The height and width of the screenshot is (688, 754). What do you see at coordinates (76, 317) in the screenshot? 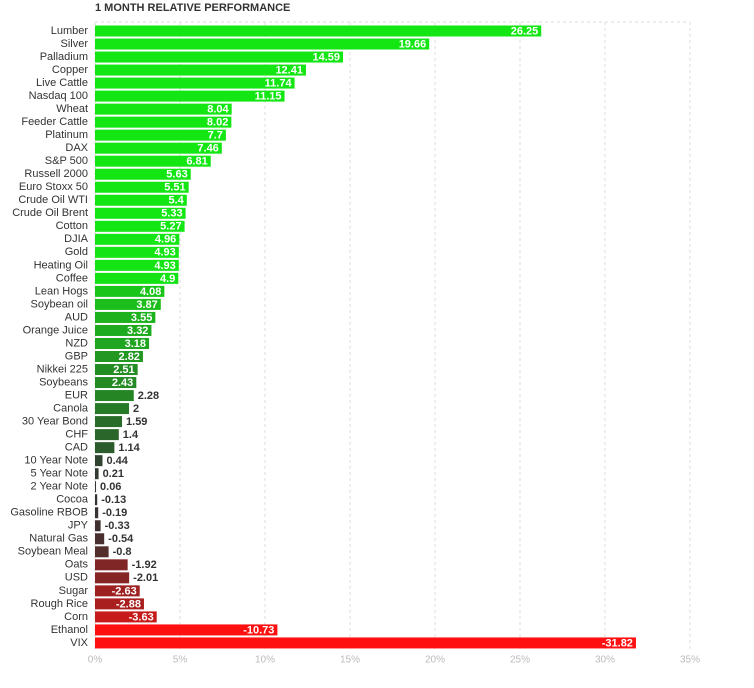
I see `y-tick-label: AUD` at bounding box center [76, 317].